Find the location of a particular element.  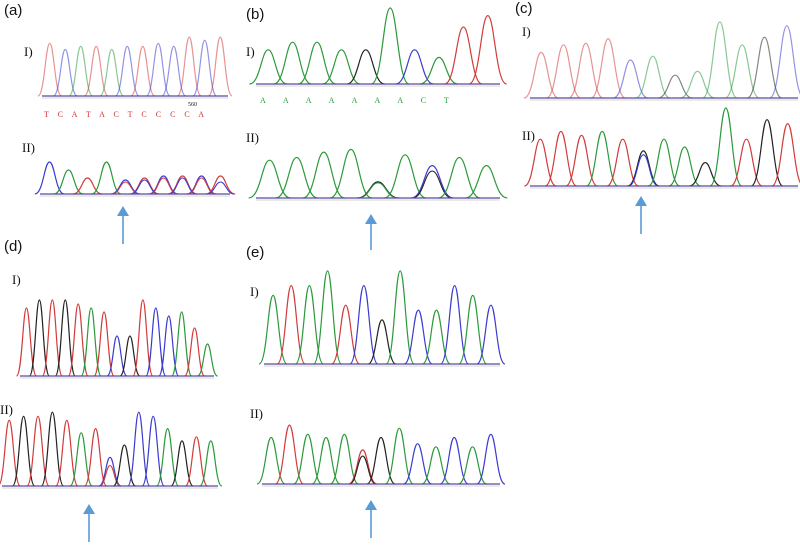

panel-b-row2-label: II) is located at coordinates (252, 137).